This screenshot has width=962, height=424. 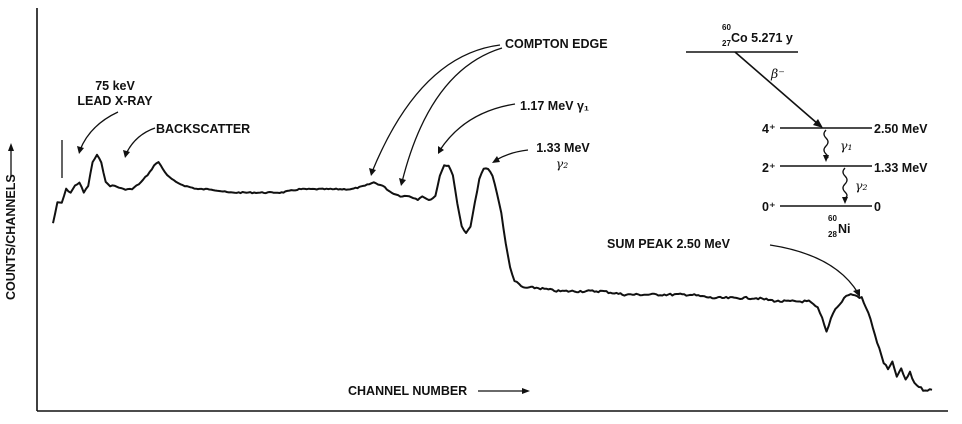 What do you see at coordinates (877, 207) in the screenshot?
I see `level-0-energy: 0` at bounding box center [877, 207].